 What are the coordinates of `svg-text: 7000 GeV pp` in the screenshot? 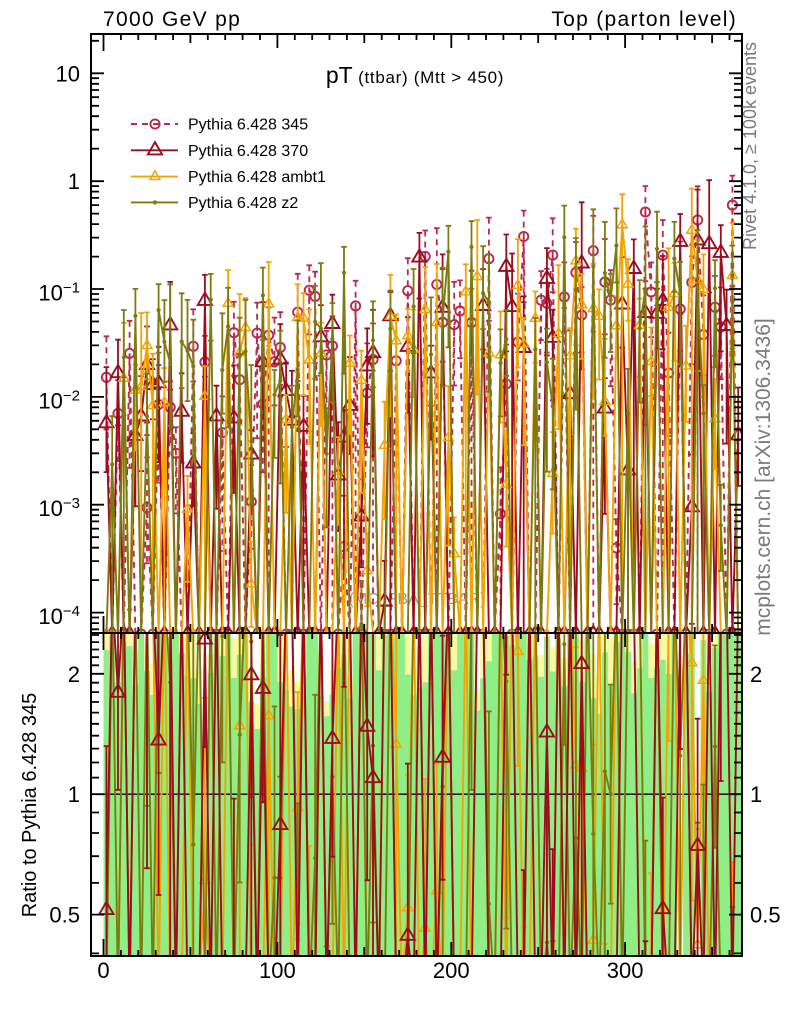 It's located at (172, 19).